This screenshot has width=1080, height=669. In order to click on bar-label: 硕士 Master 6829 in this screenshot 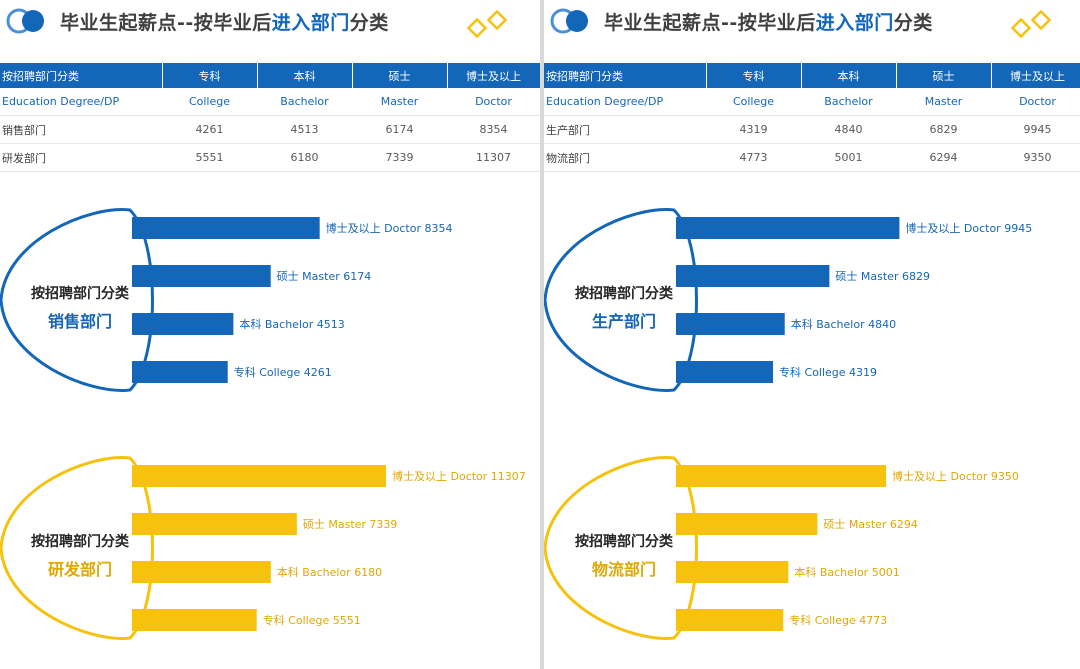, I will do `click(882, 276)`.